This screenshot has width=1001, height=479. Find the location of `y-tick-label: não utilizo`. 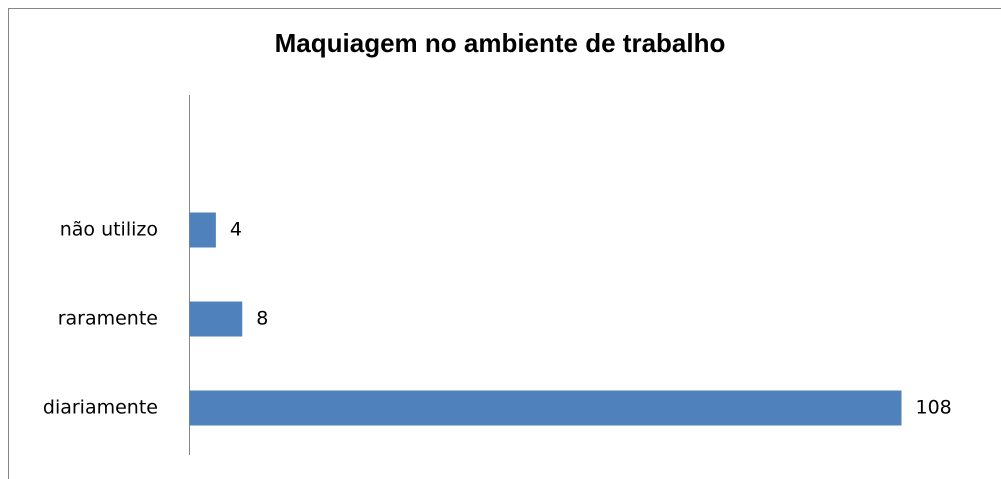

y-tick-label: não utilizo is located at coordinates (109, 230).